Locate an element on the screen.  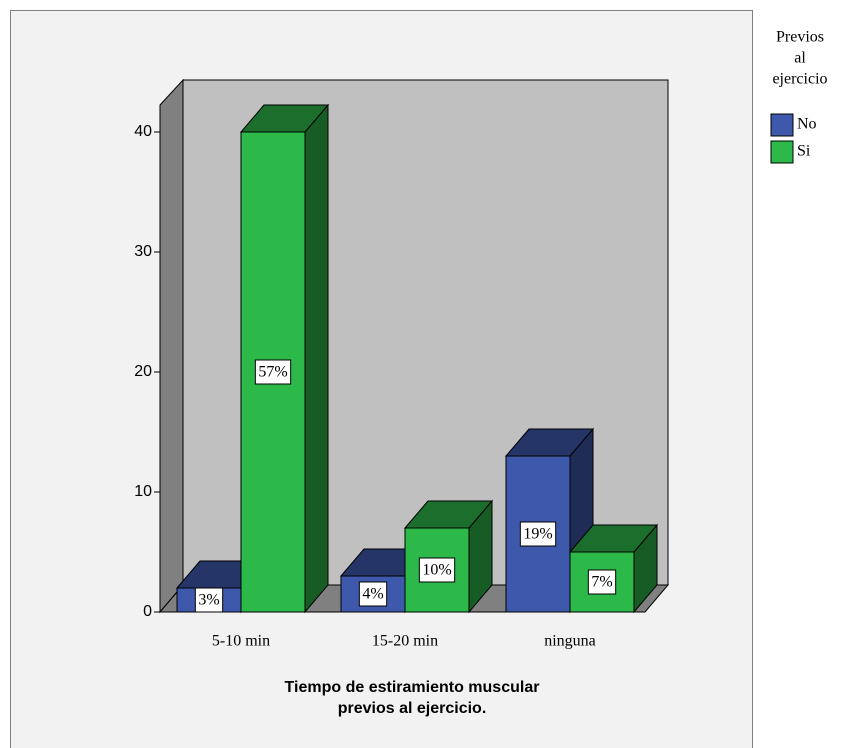
x-axis-title: Tiempo de estiramiento muscular is located at coordinates (412, 687).